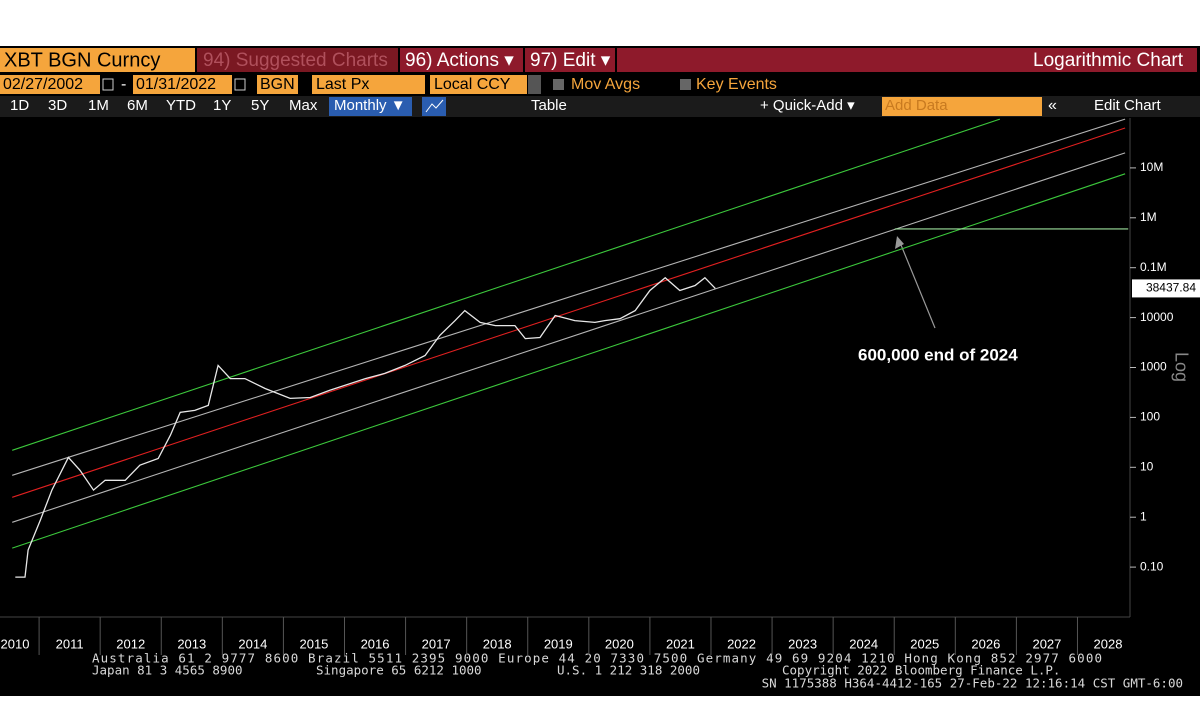  I want to click on chart-title: Logarithmic Chart, so click(1108, 60).